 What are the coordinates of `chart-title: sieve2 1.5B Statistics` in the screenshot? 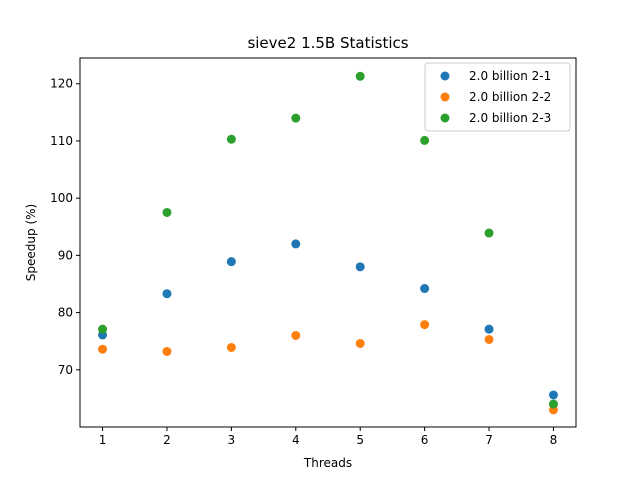 It's located at (327, 43).